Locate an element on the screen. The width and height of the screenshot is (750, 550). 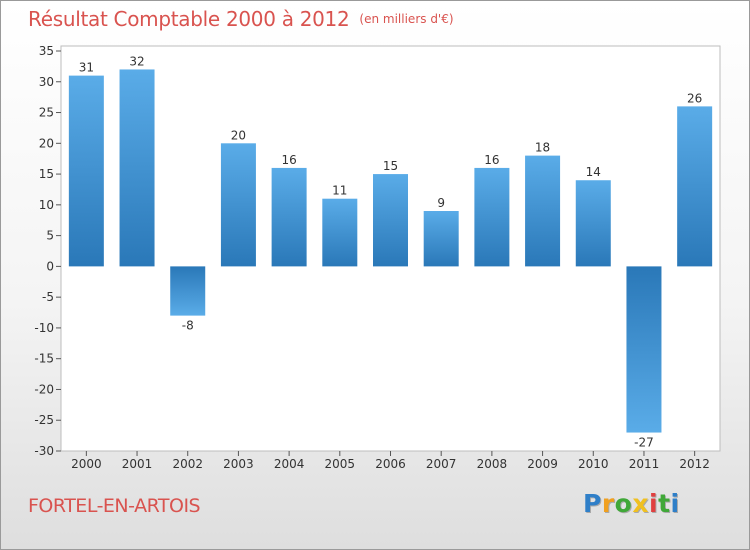
y-axis: 35 30 25 20 15 10 5 0 -5 -10 -15 -20 -25 -30 is located at coordinates (47, 251).